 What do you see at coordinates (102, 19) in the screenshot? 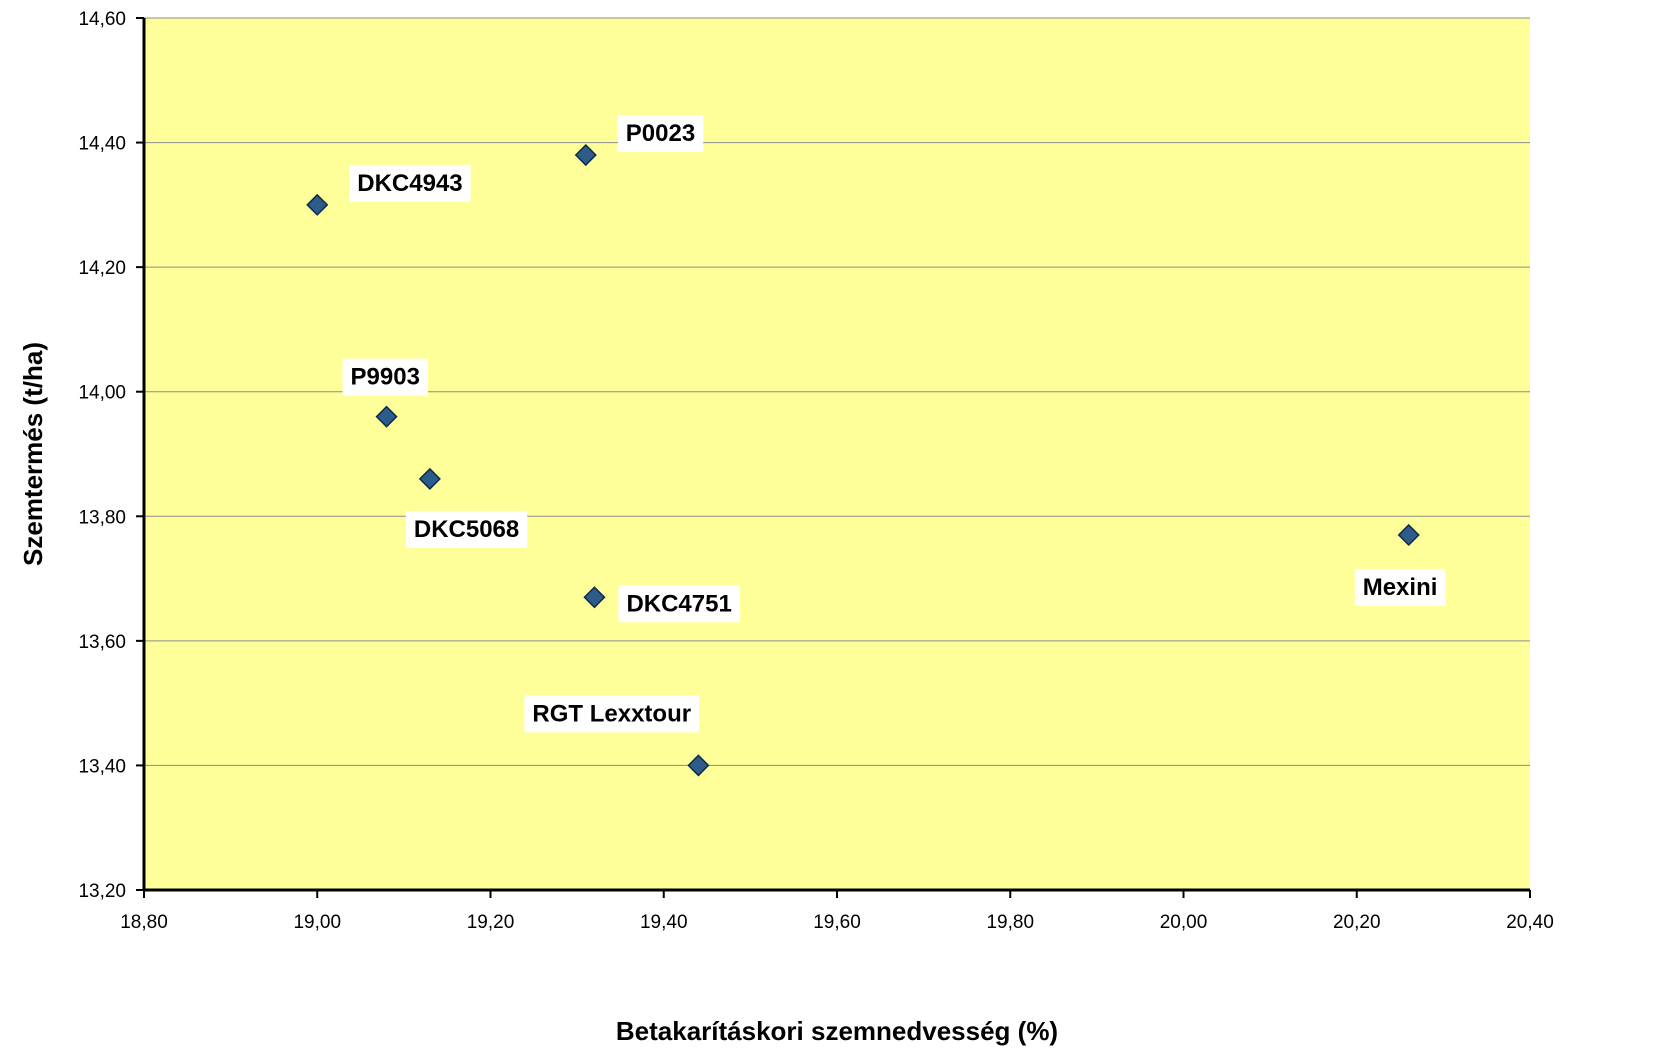
I see `y-tick-label: 14,60` at bounding box center [102, 19].